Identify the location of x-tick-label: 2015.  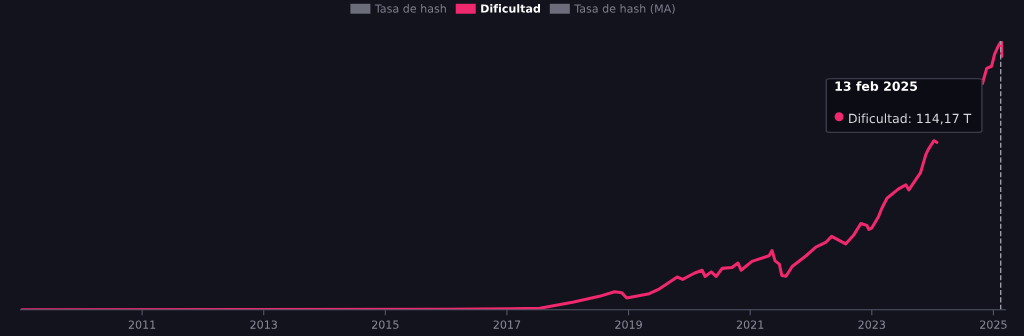
(385, 324).